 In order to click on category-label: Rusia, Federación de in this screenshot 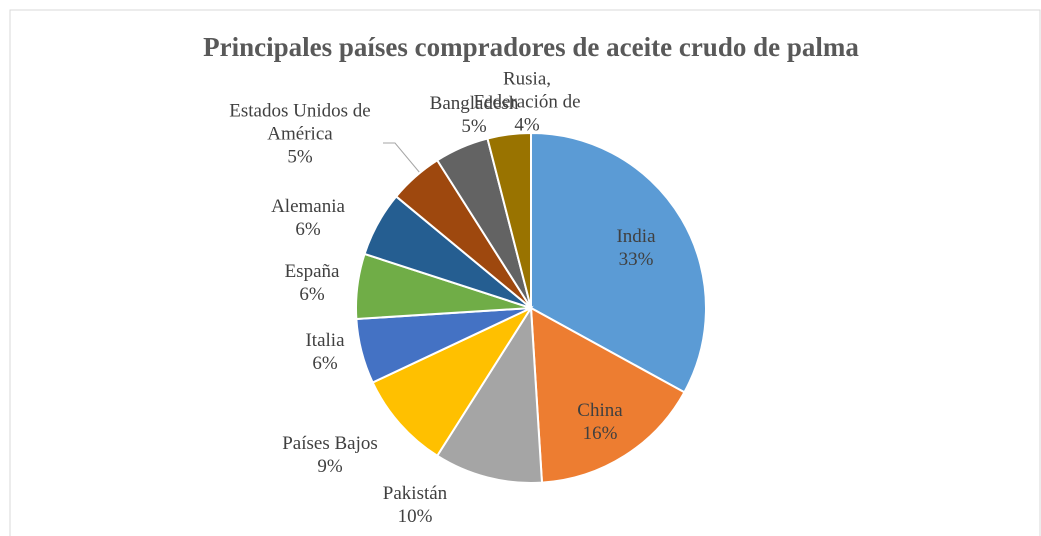, I will do `click(527, 90)`.